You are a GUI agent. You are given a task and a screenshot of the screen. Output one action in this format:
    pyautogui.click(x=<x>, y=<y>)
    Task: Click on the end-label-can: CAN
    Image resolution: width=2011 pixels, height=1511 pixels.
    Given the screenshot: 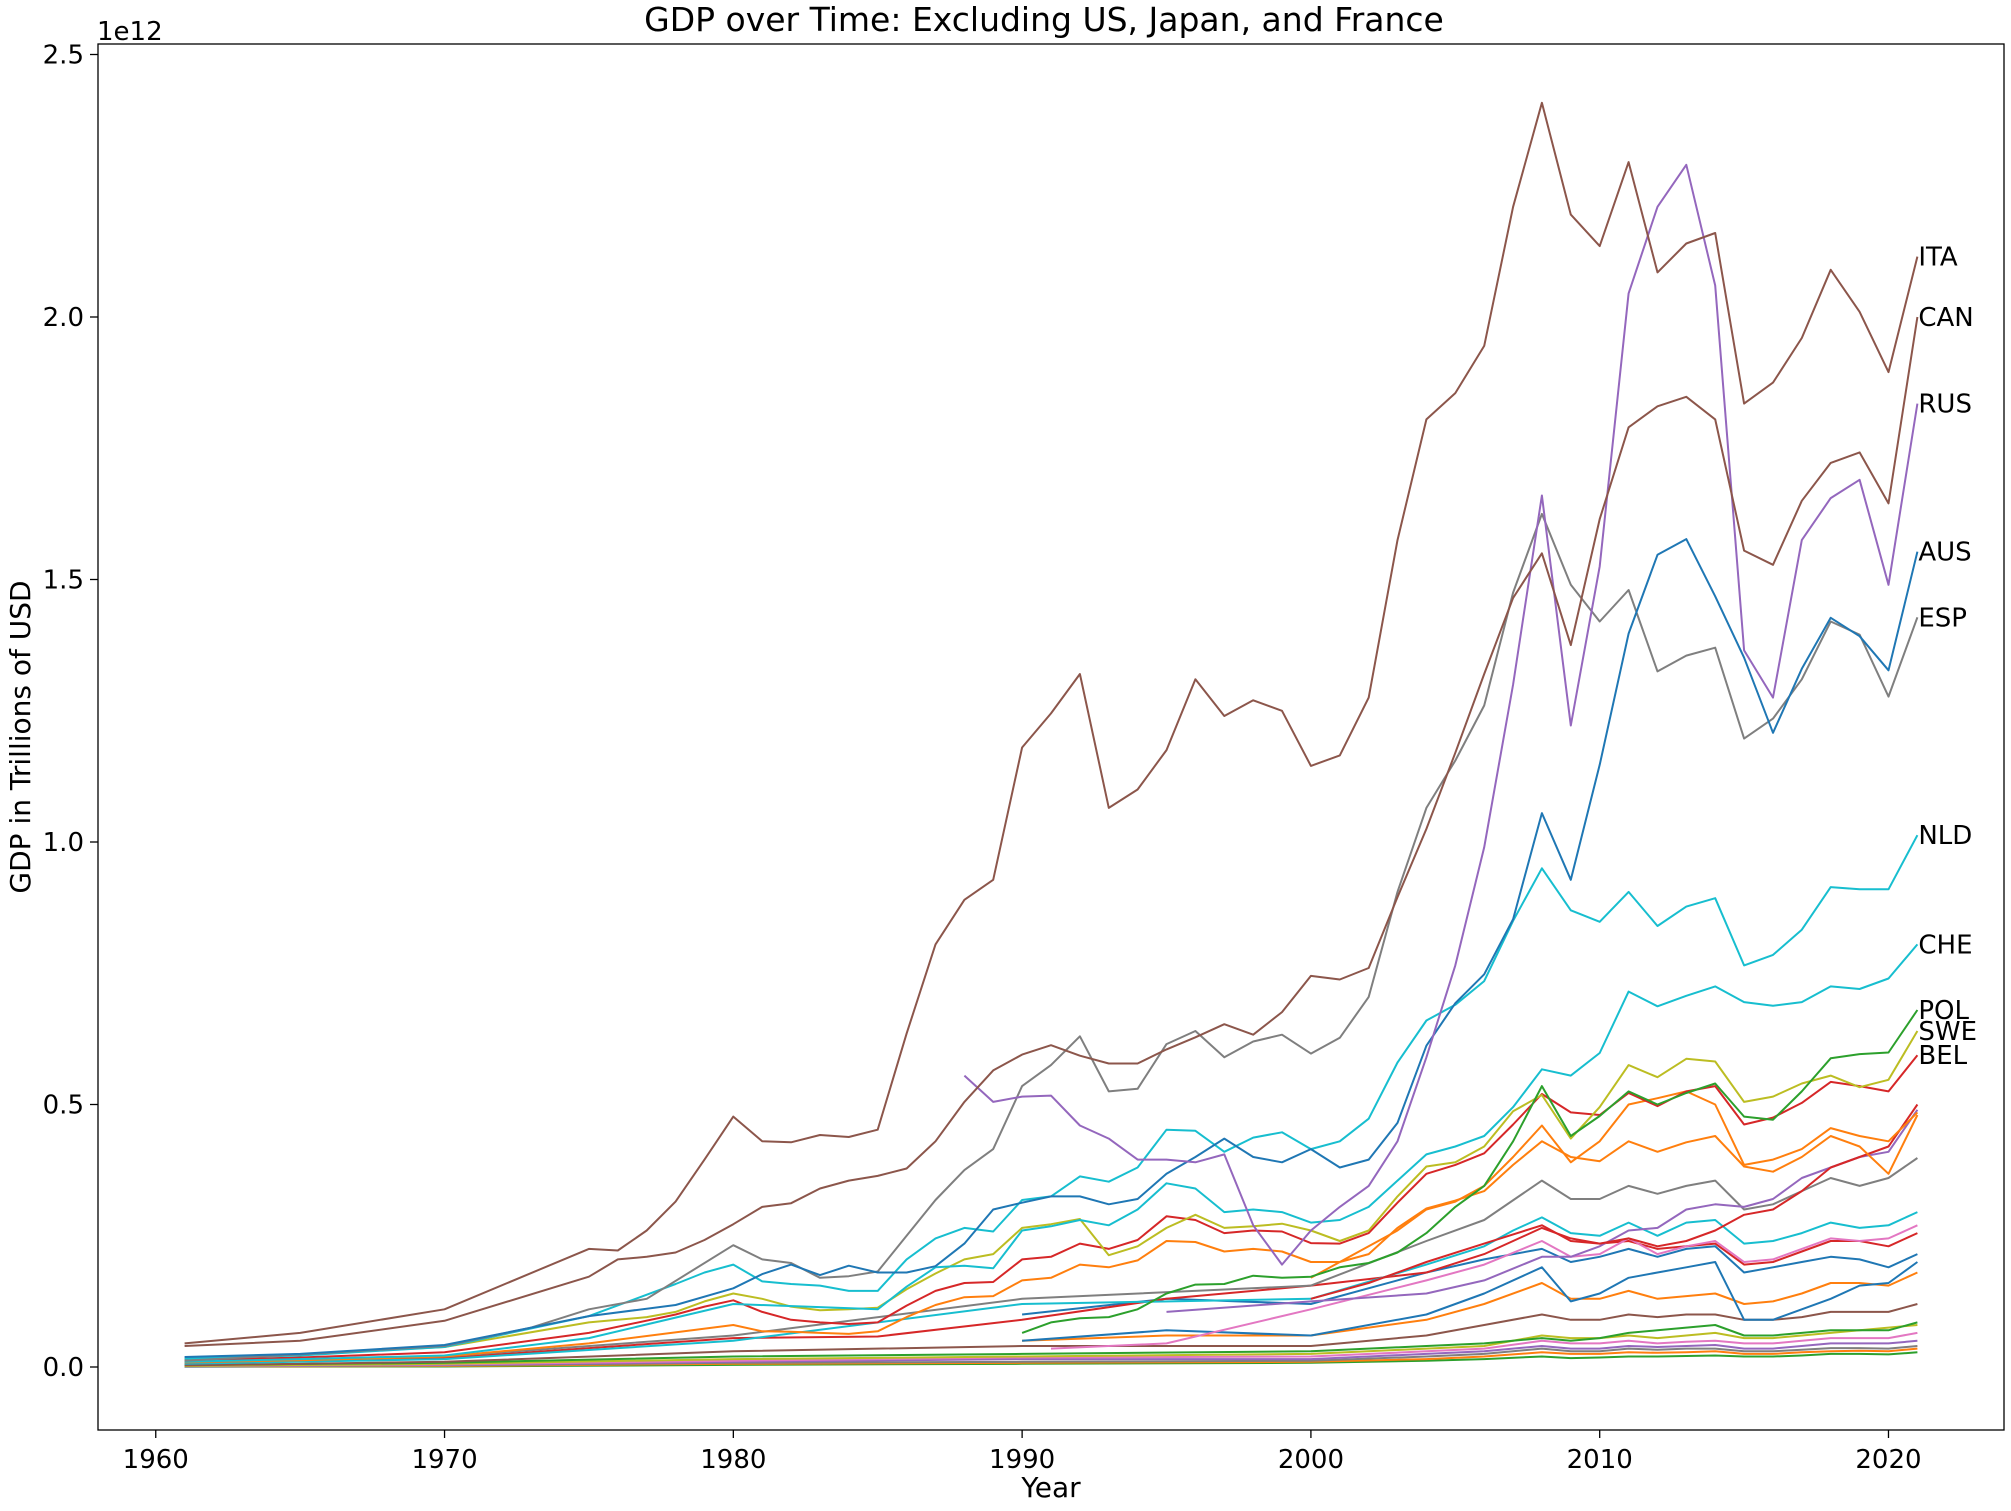 What is the action you would take?
    pyautogui.click(x=1945, y=318)
    